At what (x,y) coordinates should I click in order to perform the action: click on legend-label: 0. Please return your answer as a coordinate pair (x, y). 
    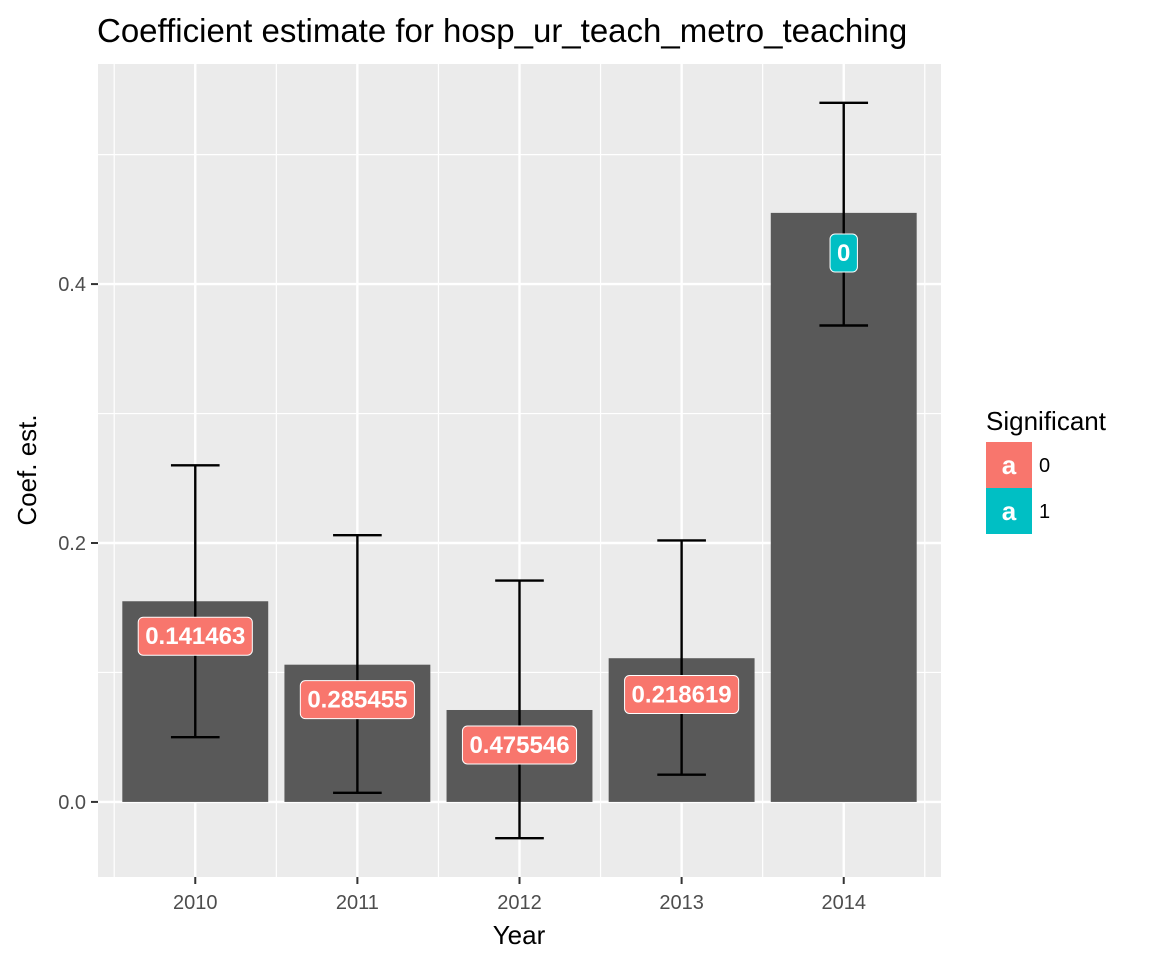
    Looking at the image, I should click on (1044, 466).